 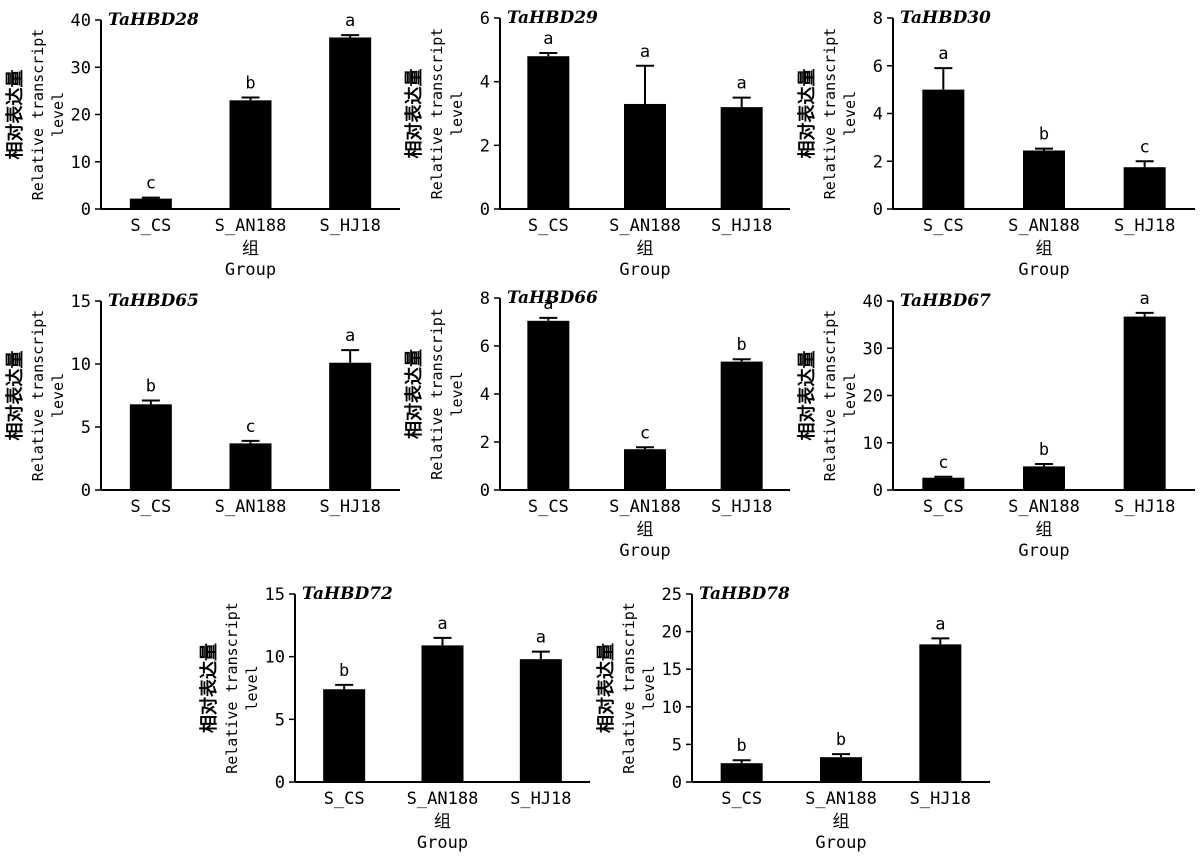 I want to click on chart-title: TaHBD29, so click(x=552, y=18).